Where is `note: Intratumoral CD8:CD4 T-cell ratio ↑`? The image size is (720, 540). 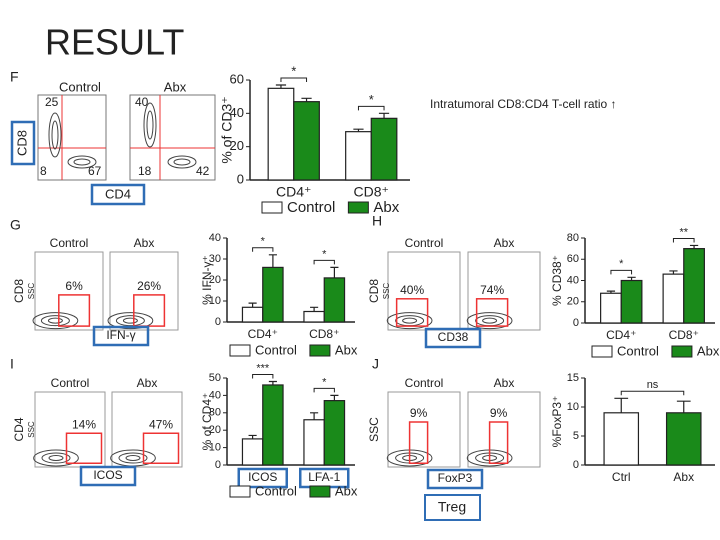 note: Intratumoral CD8:CD4 T-cell ratio ↑ is located at coordinates (523, 104).